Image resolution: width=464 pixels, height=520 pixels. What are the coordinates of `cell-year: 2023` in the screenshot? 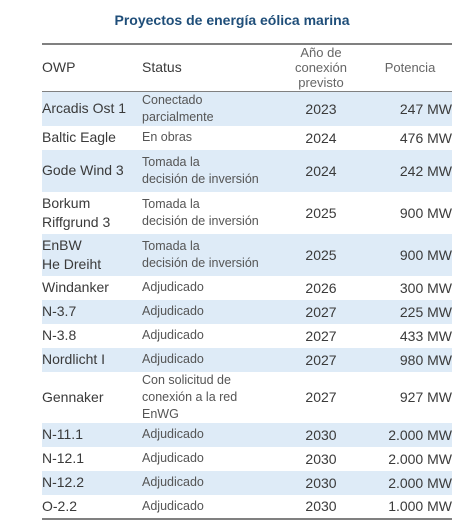 It's located at (321, 108).